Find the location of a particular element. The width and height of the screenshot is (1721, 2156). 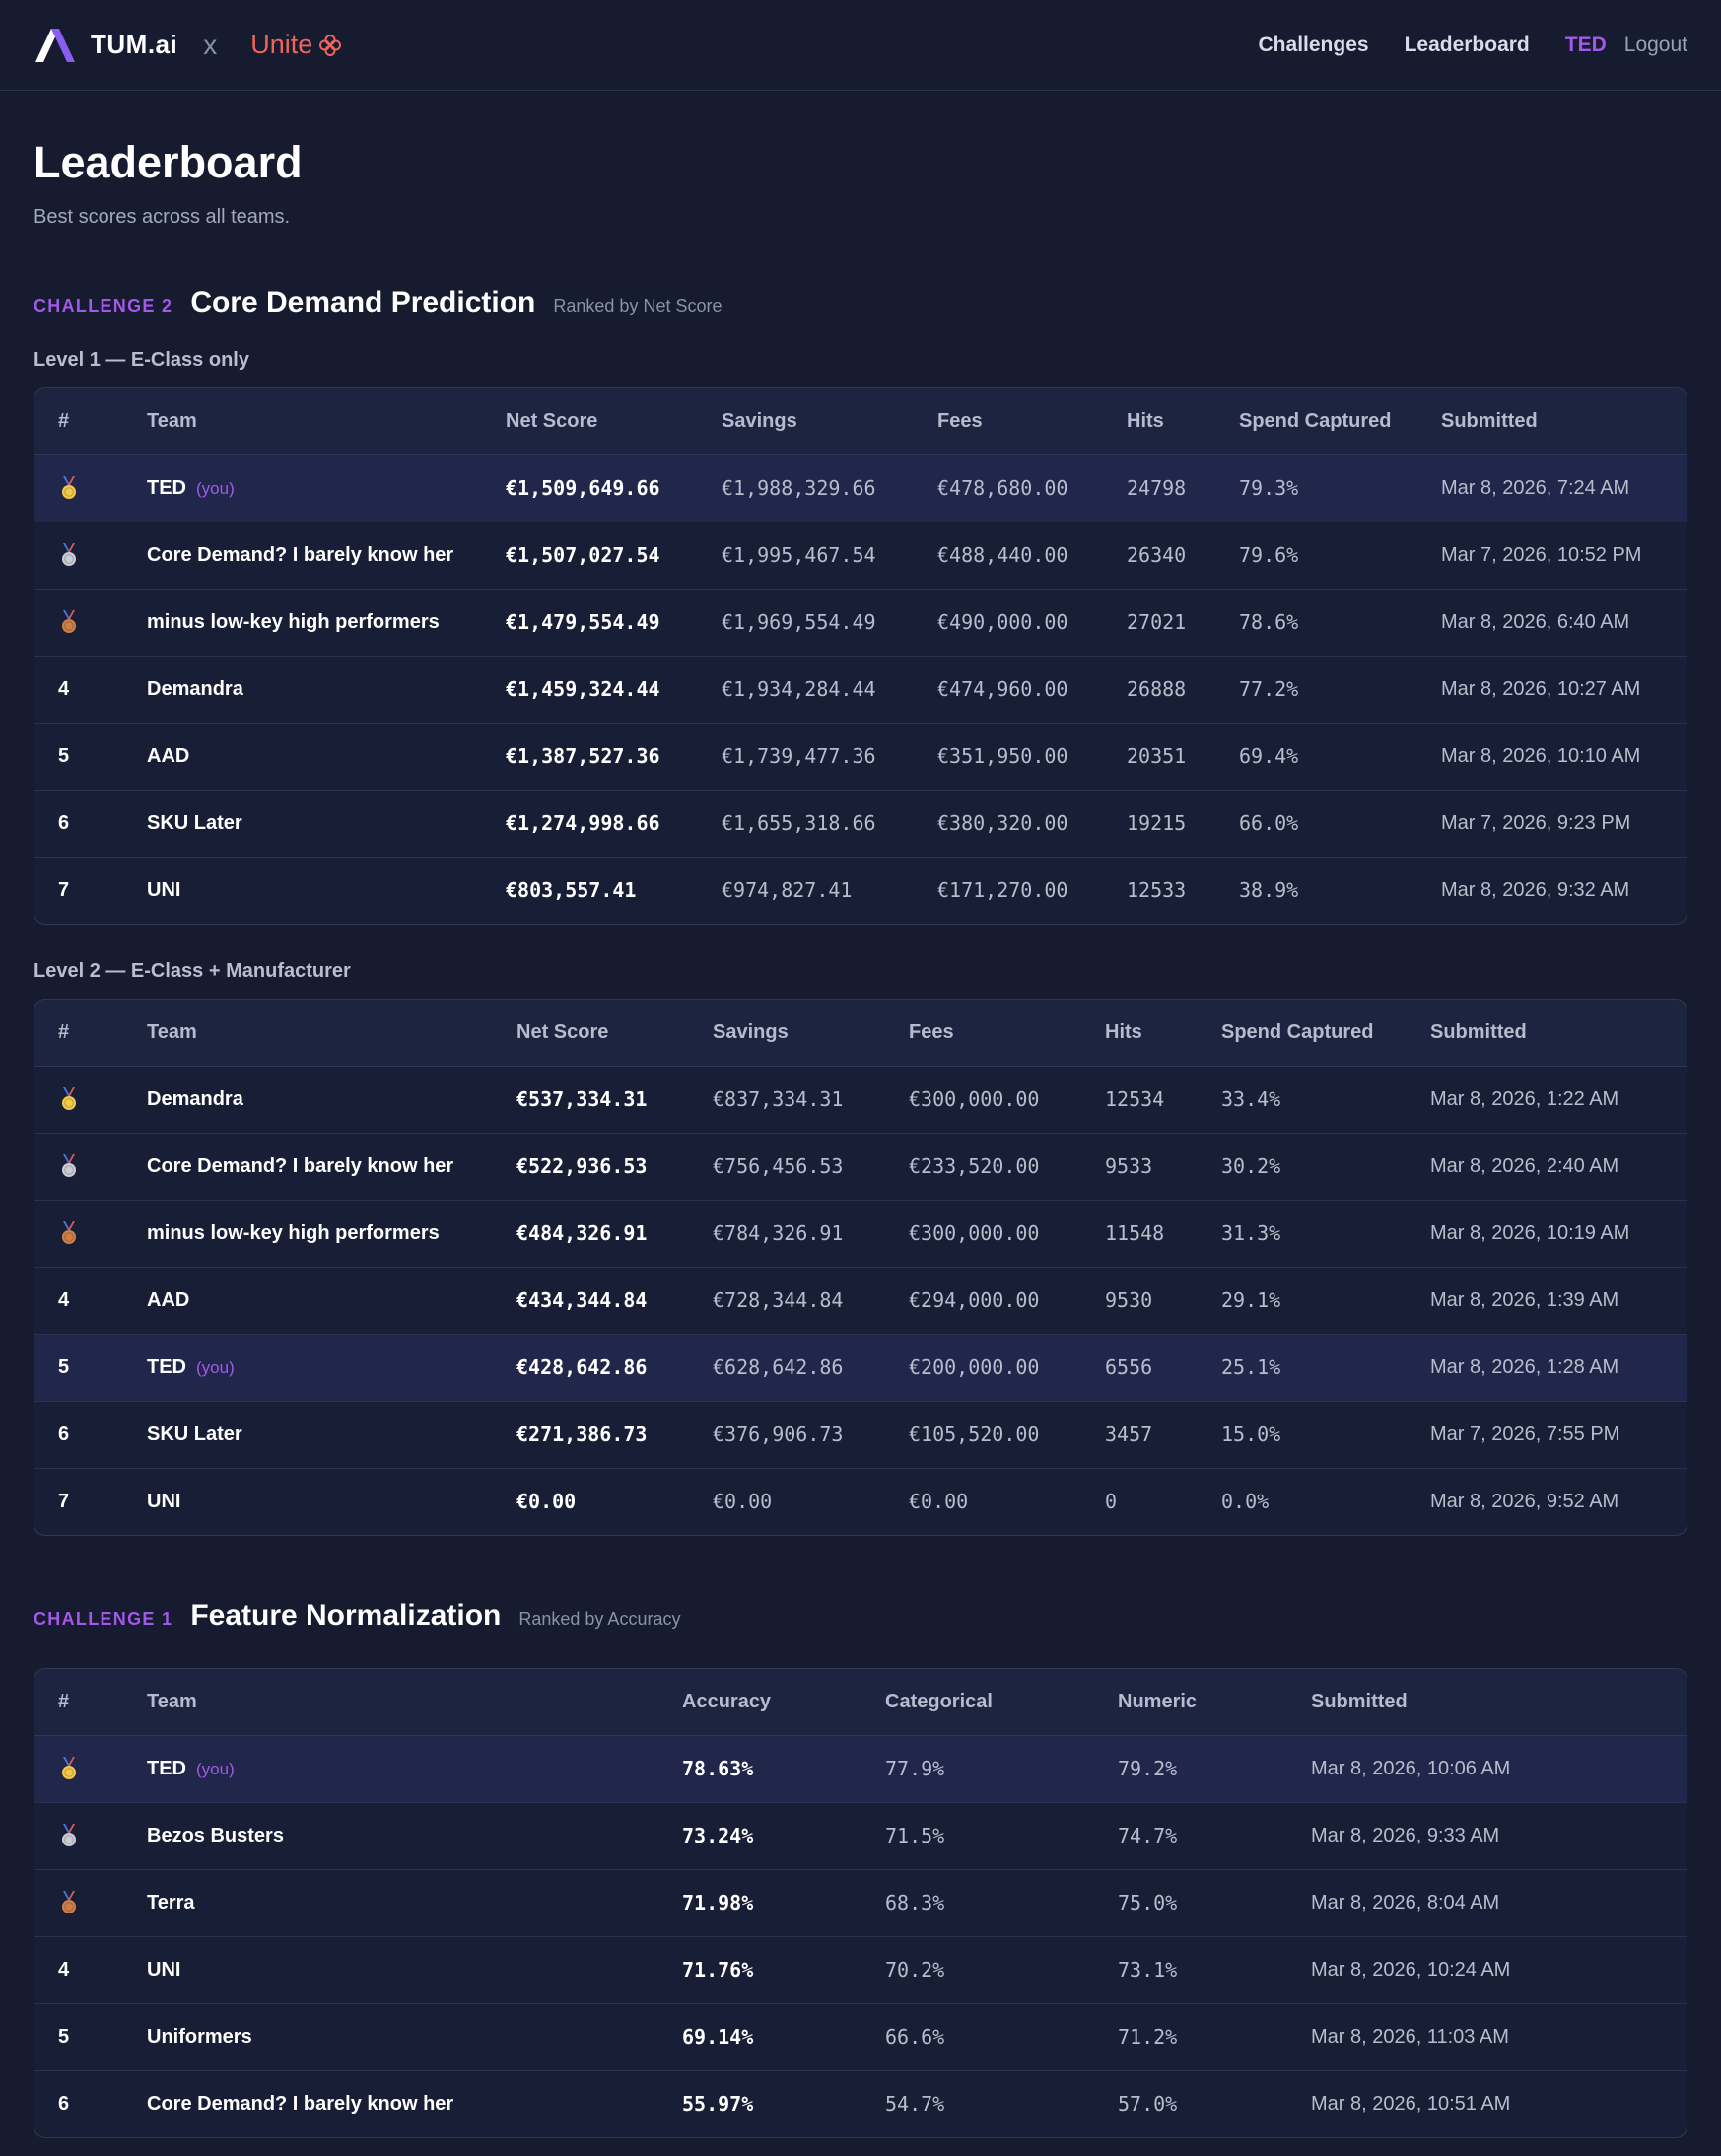

spend-captured-cell: 30.2% is located at coordinates (1302, 1167).